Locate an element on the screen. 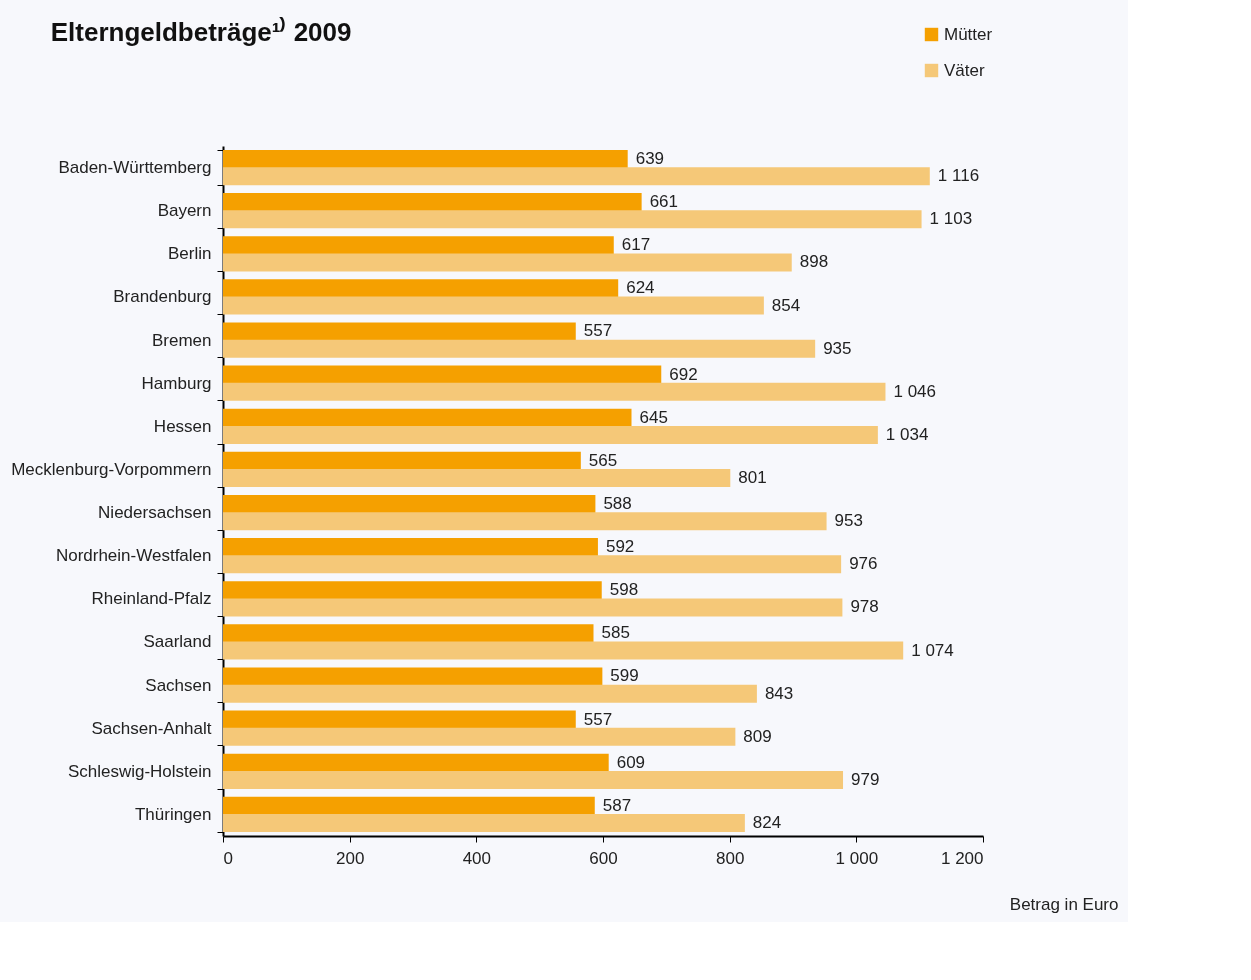 The image size is (1251, 980). x-tick-label: 400 is located at coordinates (477, 858).